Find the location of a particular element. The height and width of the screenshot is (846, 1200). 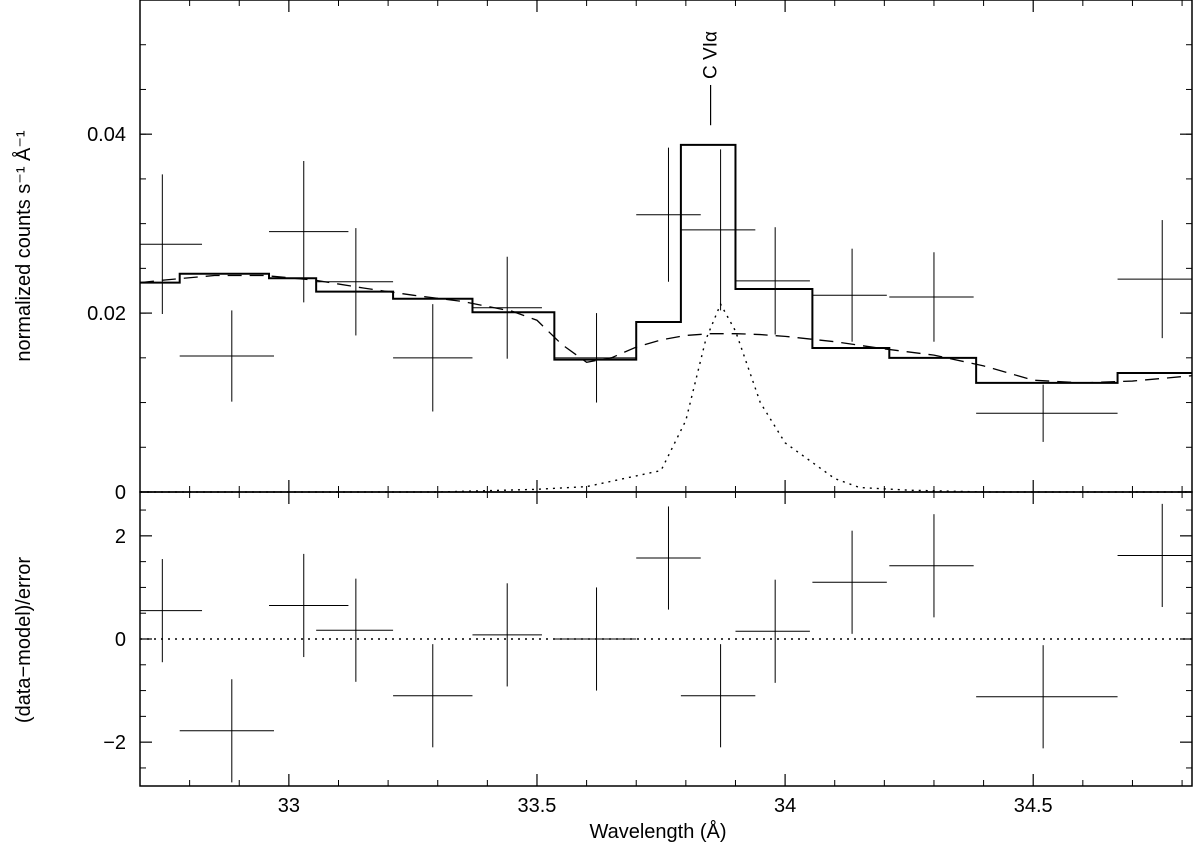

x-tick-label: 34.5 is located at coordinates (1033, 806).